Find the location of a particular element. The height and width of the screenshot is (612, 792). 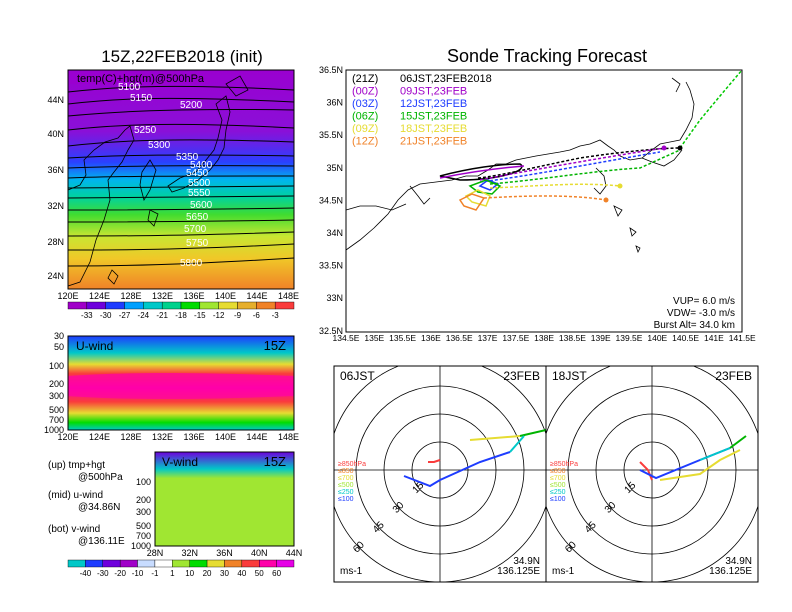

hodograph-lat: 34.9N is located at coordinates (738, 561).